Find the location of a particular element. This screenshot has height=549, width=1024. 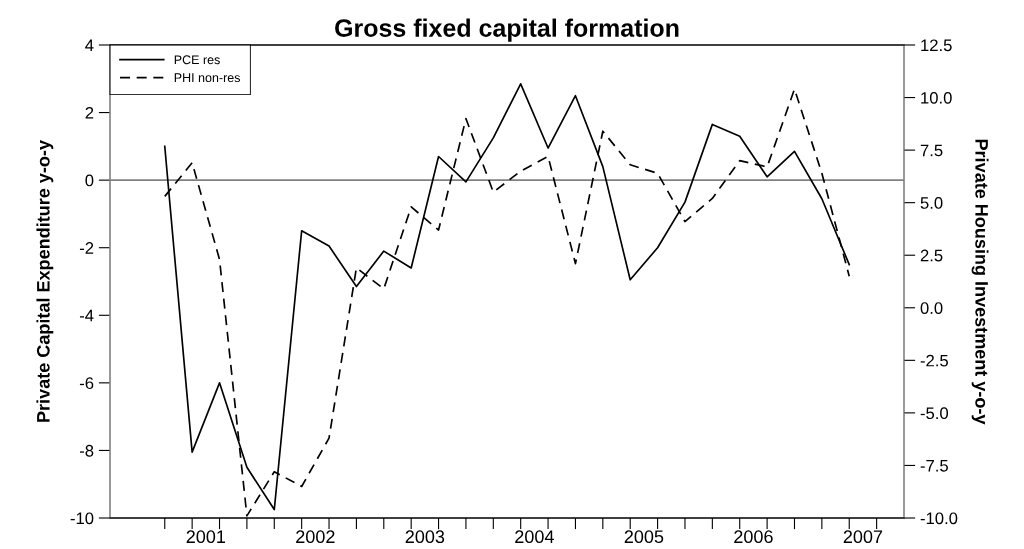

y2-tick-label: -7.5 is located at coordinates (934, 466).